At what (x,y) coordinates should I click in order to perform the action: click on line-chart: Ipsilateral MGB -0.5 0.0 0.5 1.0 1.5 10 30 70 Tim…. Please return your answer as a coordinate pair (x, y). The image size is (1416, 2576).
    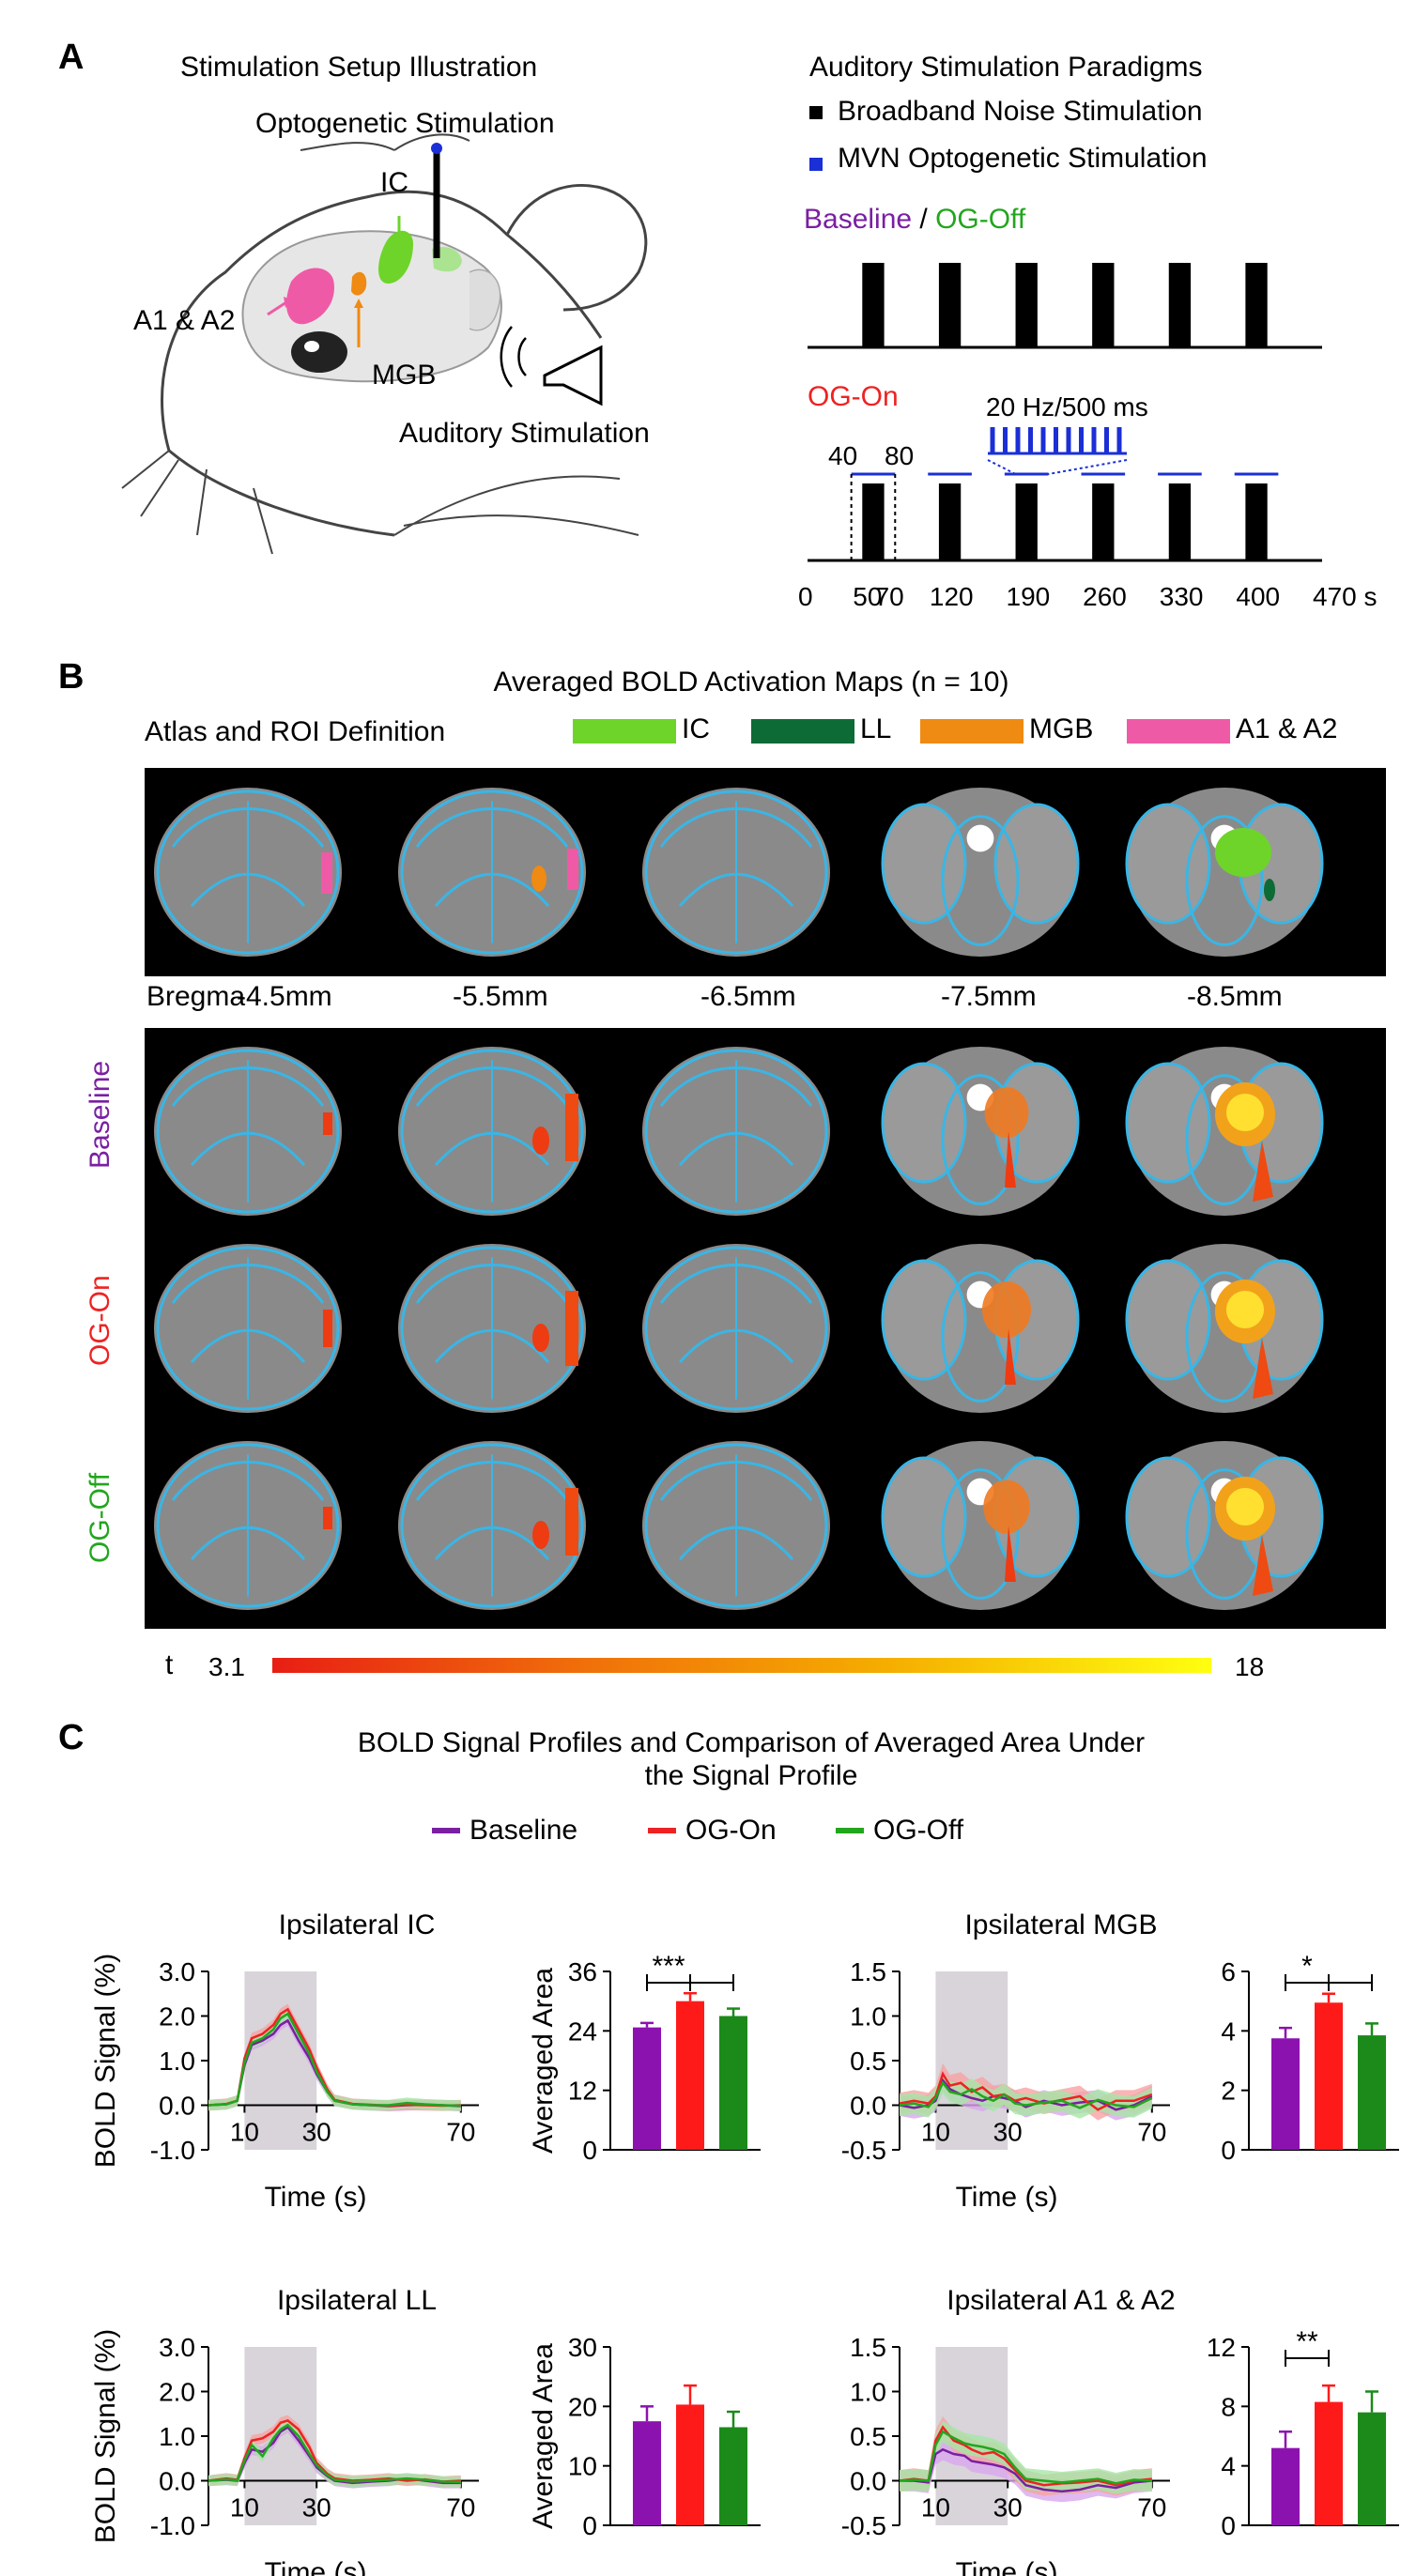
    Looking at the image, I should click on (1005, 2061).